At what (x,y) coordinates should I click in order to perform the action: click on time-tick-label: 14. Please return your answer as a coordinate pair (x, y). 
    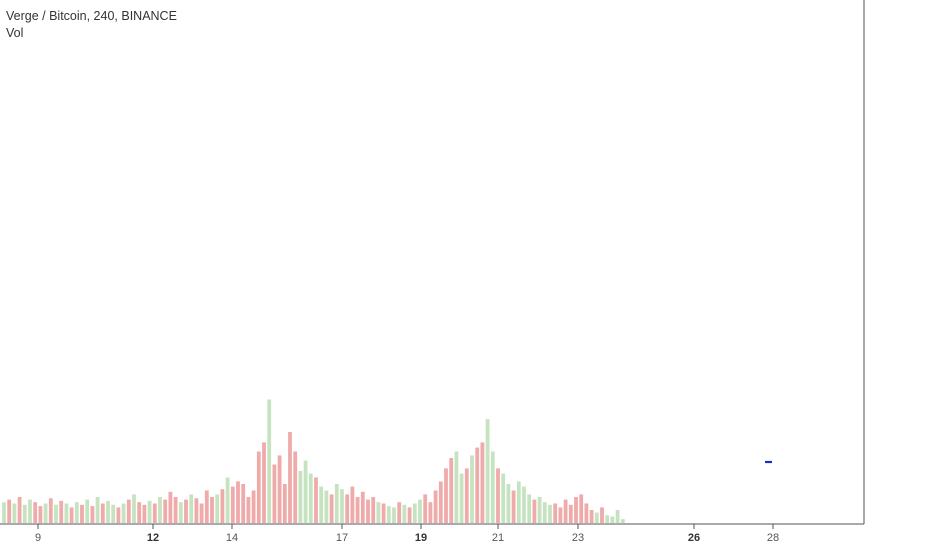
    Looking at the image, I should click on (232, 538).